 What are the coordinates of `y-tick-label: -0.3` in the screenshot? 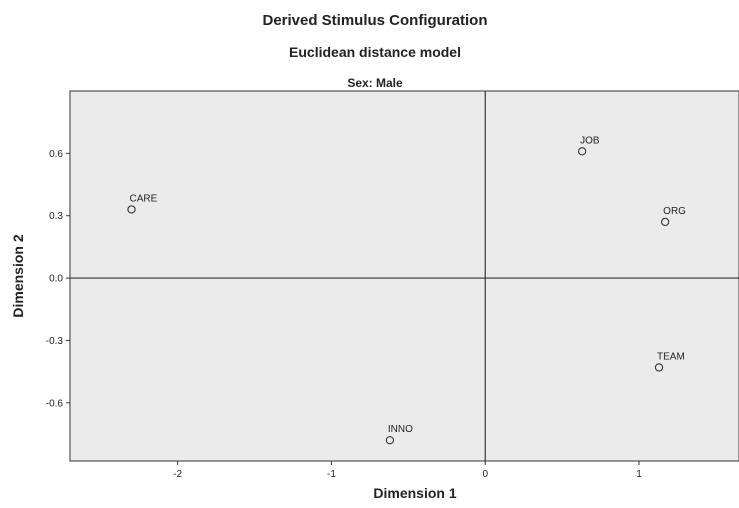 It's located at (55, 341).